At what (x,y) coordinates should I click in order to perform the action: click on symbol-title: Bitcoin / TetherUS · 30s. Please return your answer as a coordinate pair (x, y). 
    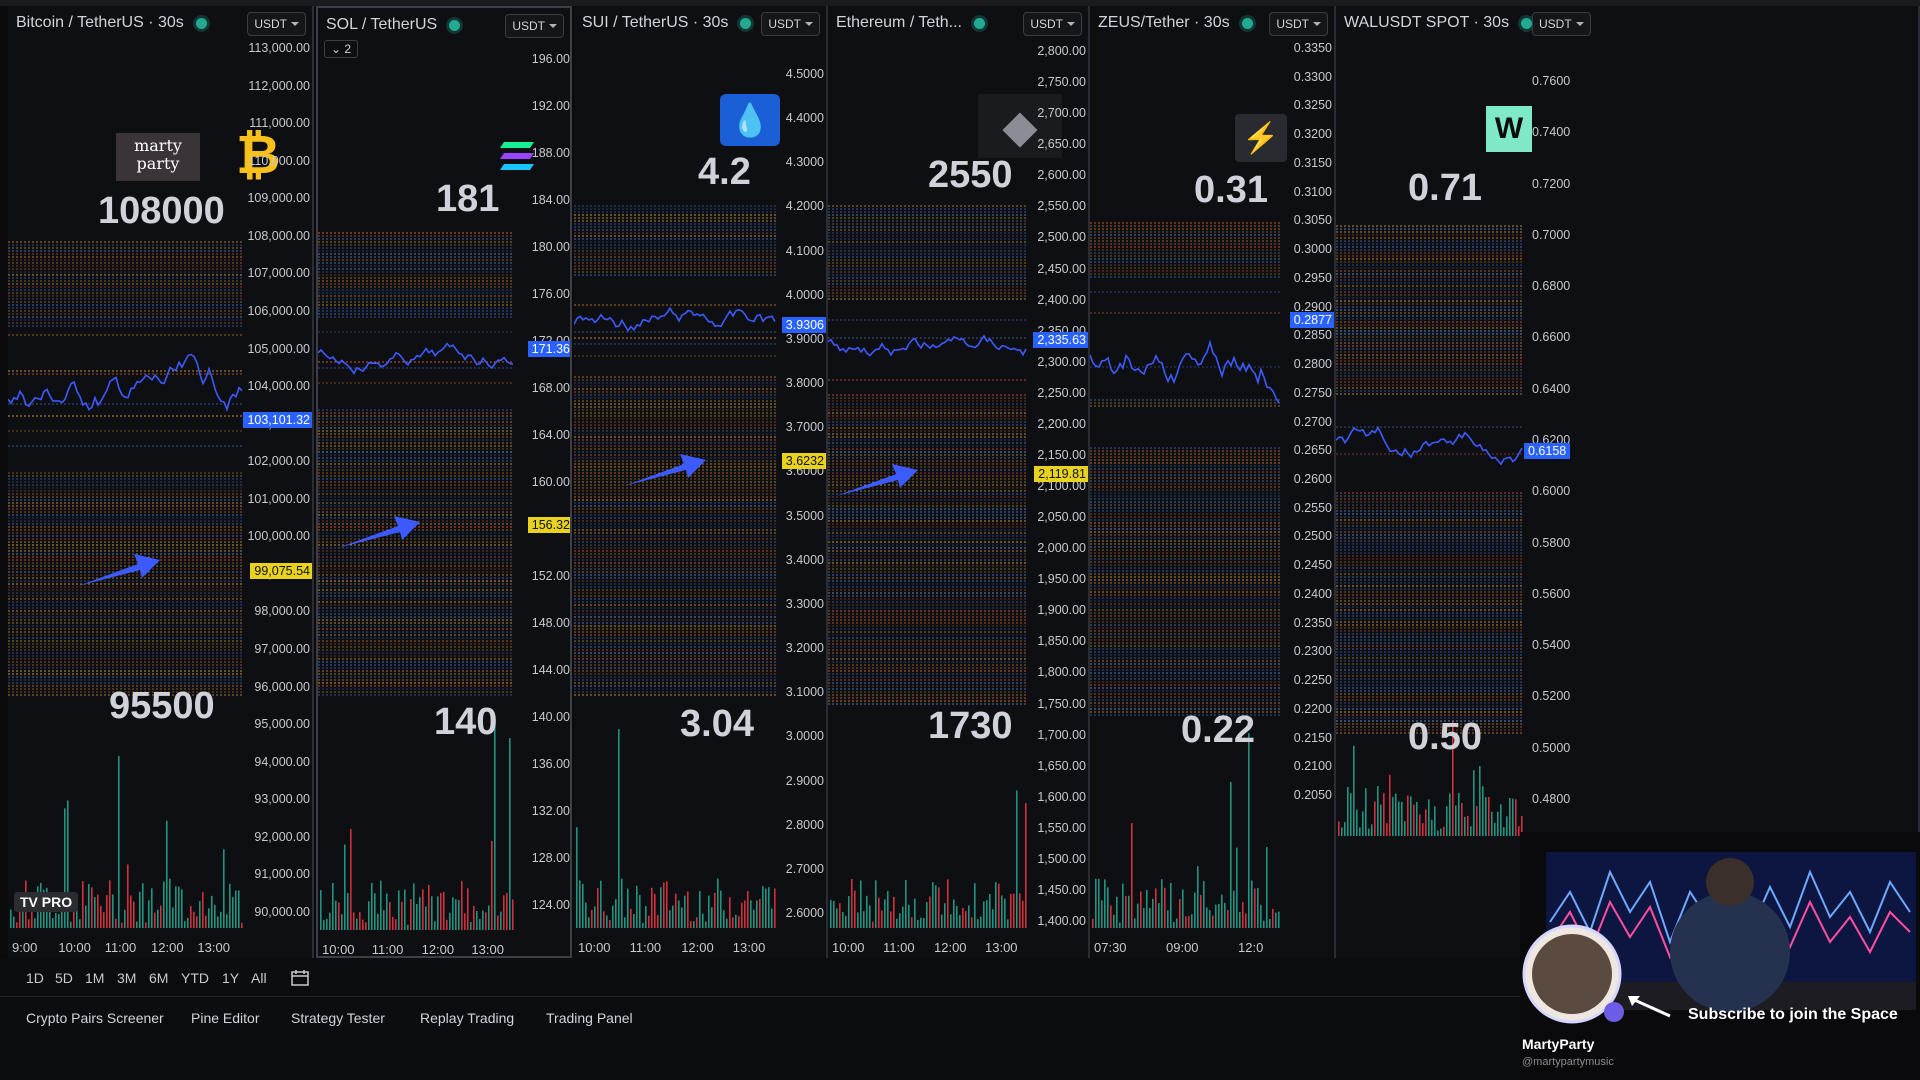
    Looking at the image, I should click on (100, 22).